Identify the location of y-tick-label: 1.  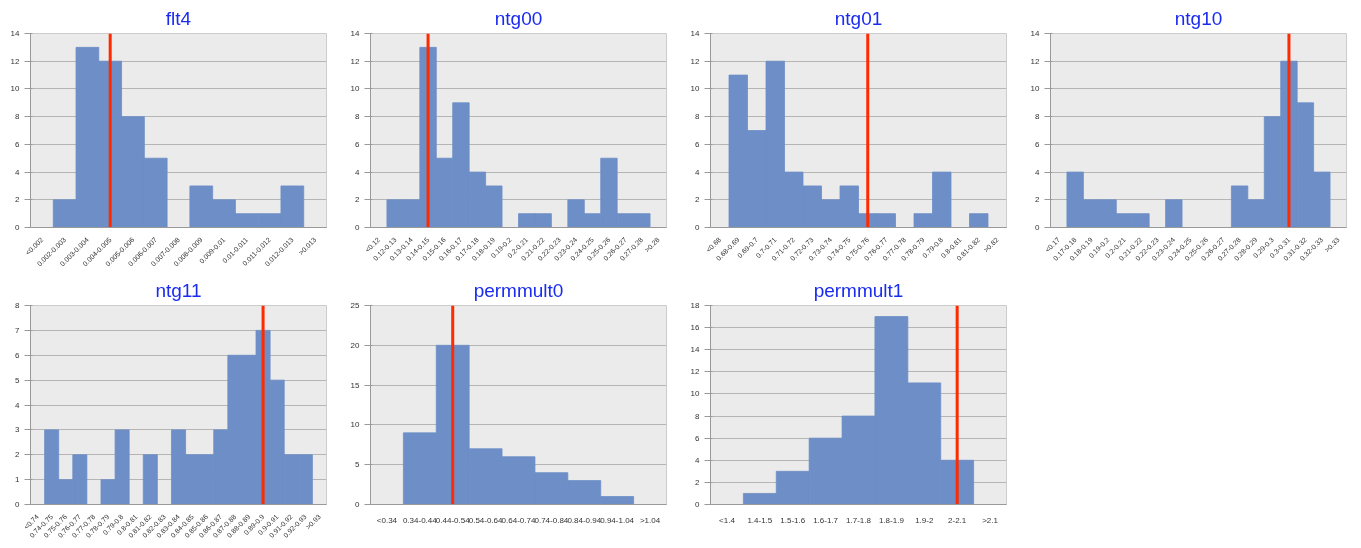
(18, 480).